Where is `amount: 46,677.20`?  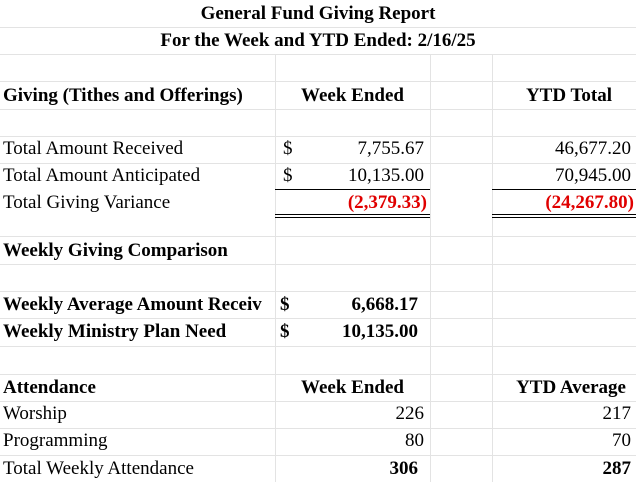 amount: 46,677.20 is located at coordinates (593, 148).